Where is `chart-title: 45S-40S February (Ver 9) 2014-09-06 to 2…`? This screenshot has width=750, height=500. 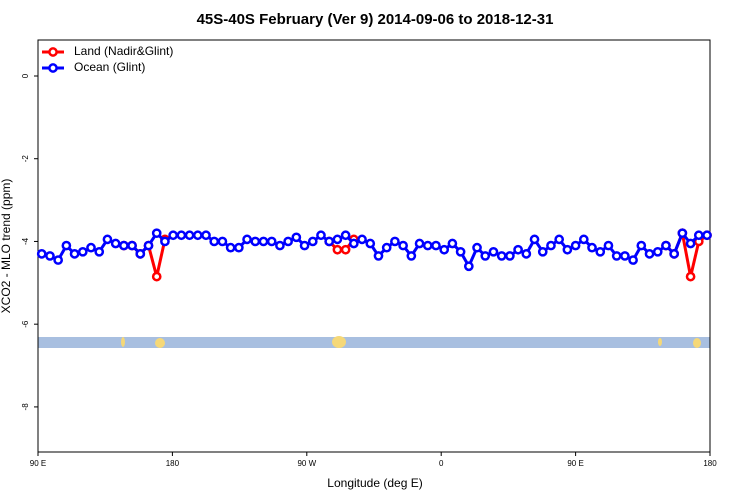 chart-title: 45S-40S February (Ver 9) 2014-09-06 to 2… is located at coordinates (375, 19).